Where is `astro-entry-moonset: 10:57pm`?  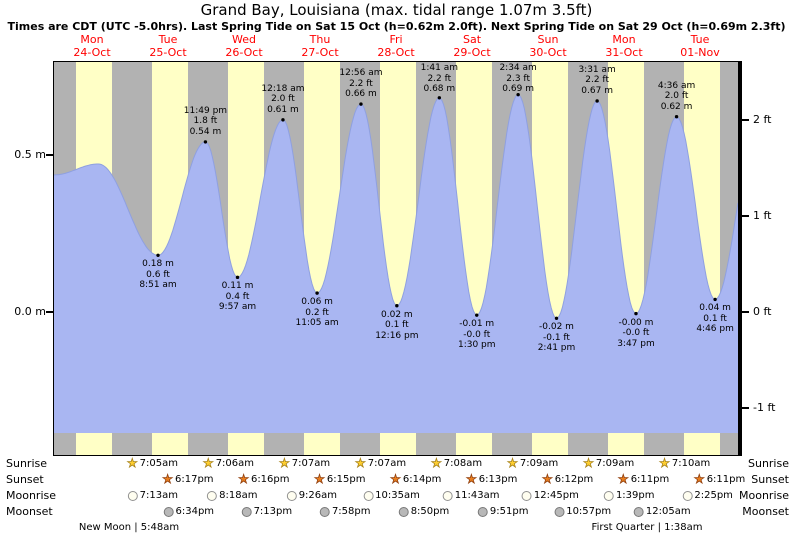
astro-entry-moonset: 10:57pm is located at coordinates (582, 511).